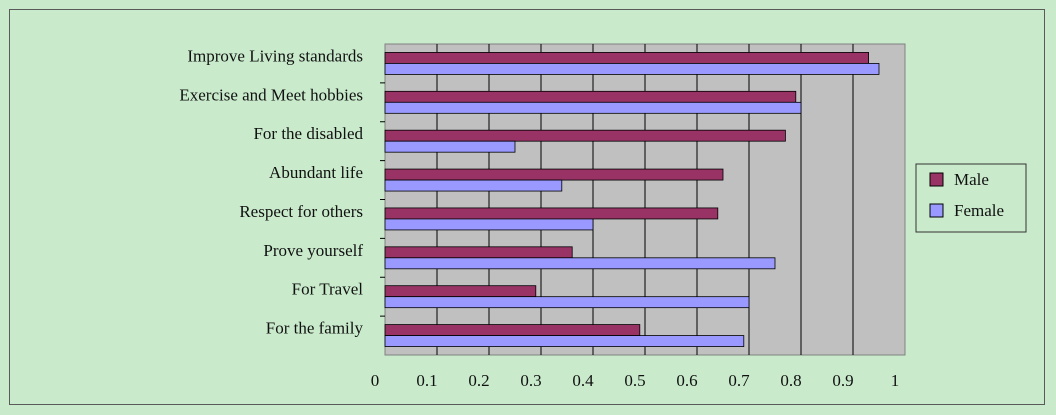 The height and width of the screenshot is (415, 1056). Describe the element at coordinates (895, 380) in the screenshot. I see `x-tick-label-10: 1` at that location.